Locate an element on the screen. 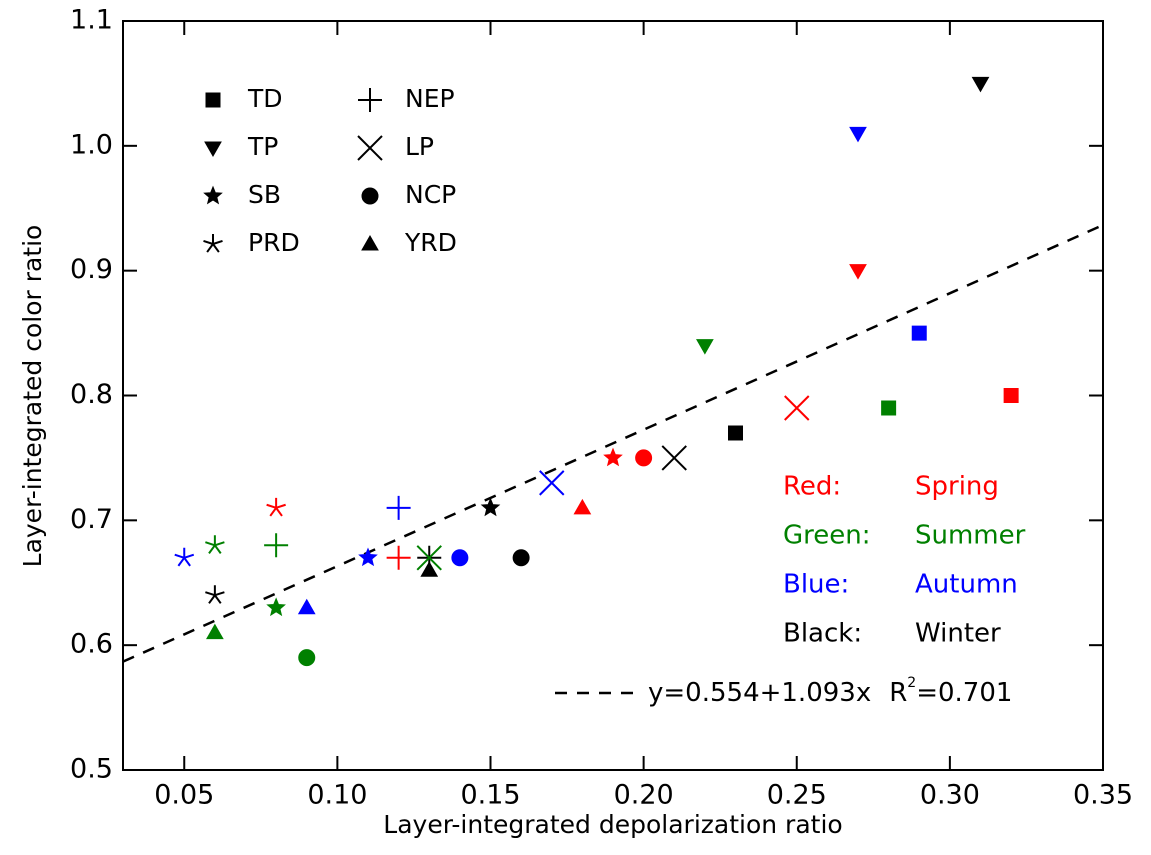  x-tick-label: 0.35 is located at coordinates (1103, 795).